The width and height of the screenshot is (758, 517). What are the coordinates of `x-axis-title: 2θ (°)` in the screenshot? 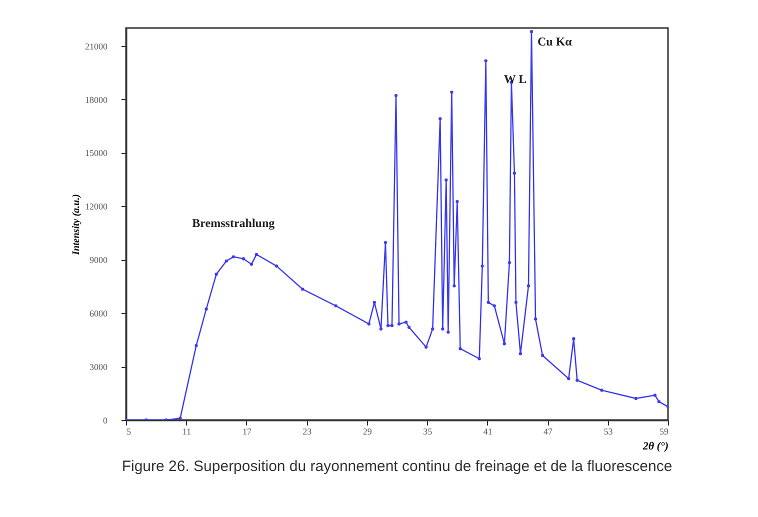 It's located at (655, 446).